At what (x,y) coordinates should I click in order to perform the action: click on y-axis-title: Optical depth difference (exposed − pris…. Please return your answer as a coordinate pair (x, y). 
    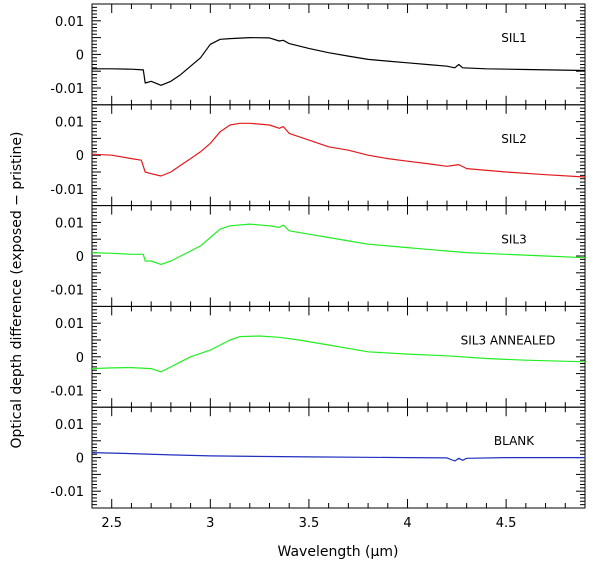
    Looking at the image, I should click on (17, 290).